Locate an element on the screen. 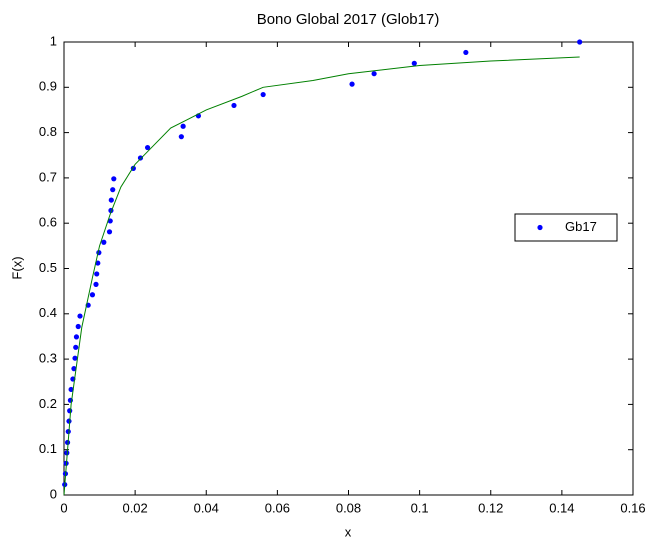 The height and width of the screenshot is (545, 658). legend: Gb17 is located at coordinates (566, 227).